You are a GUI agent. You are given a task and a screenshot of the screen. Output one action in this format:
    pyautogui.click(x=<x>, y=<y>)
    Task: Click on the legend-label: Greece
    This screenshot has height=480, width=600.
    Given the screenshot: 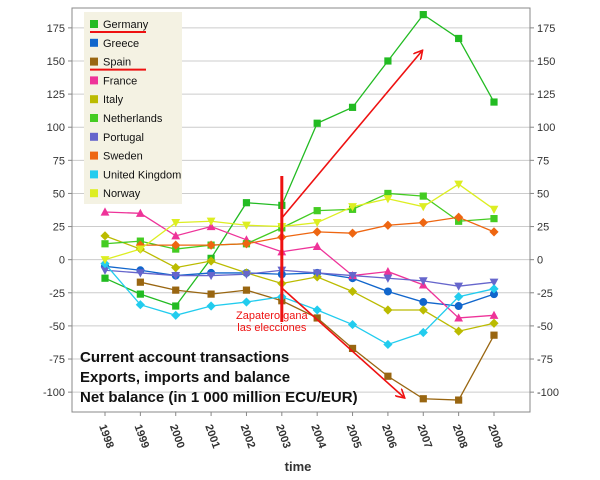 What is the action you would take?
    pyautogui.click(x=121, y=44)
    